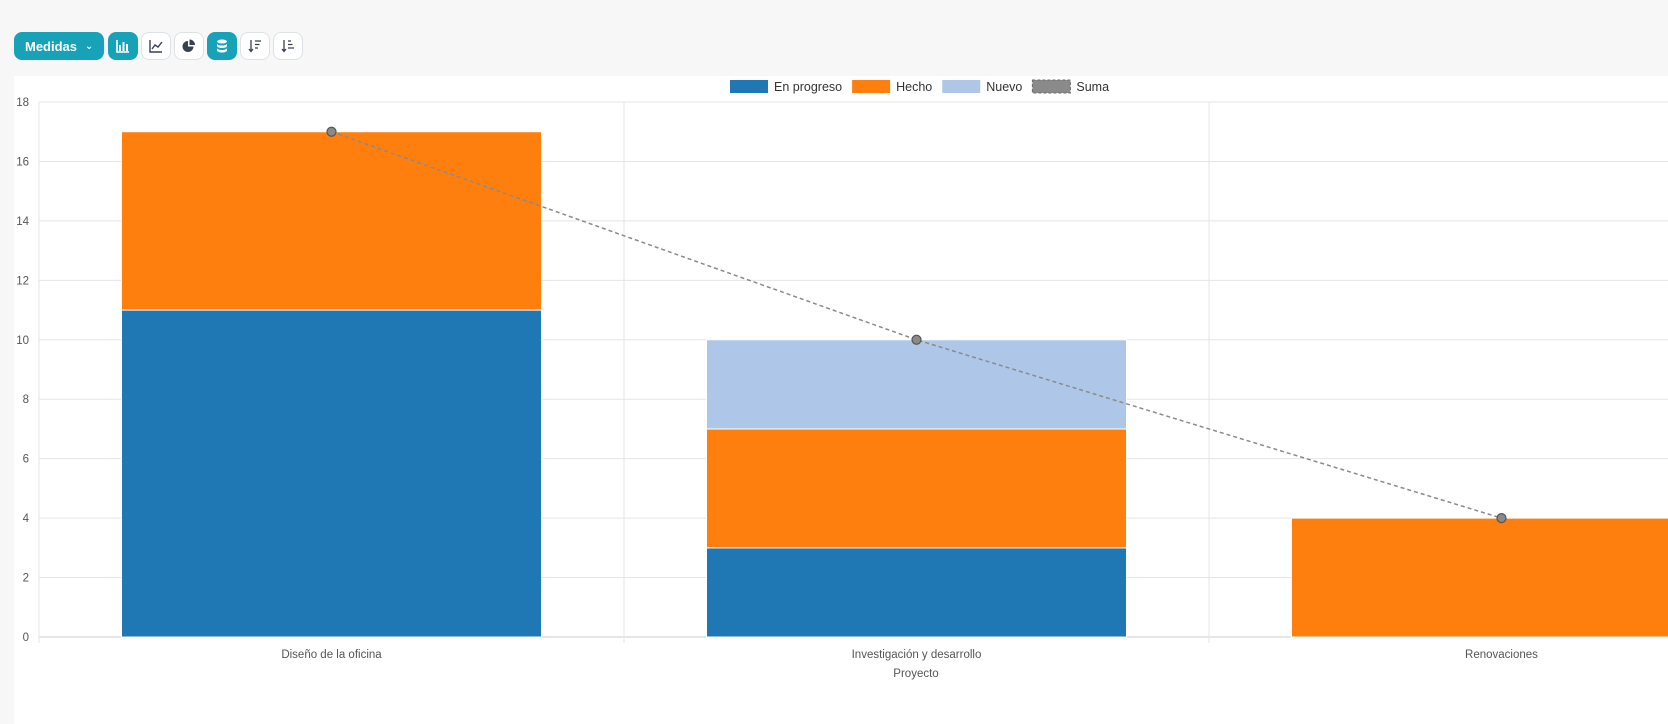  I want to click on y-tick-label: 14, so click(22, 222).